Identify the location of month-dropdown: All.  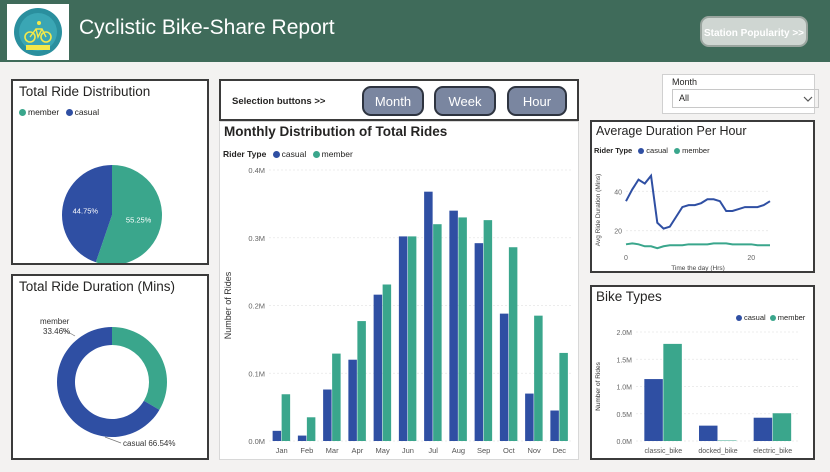
(745, 98).